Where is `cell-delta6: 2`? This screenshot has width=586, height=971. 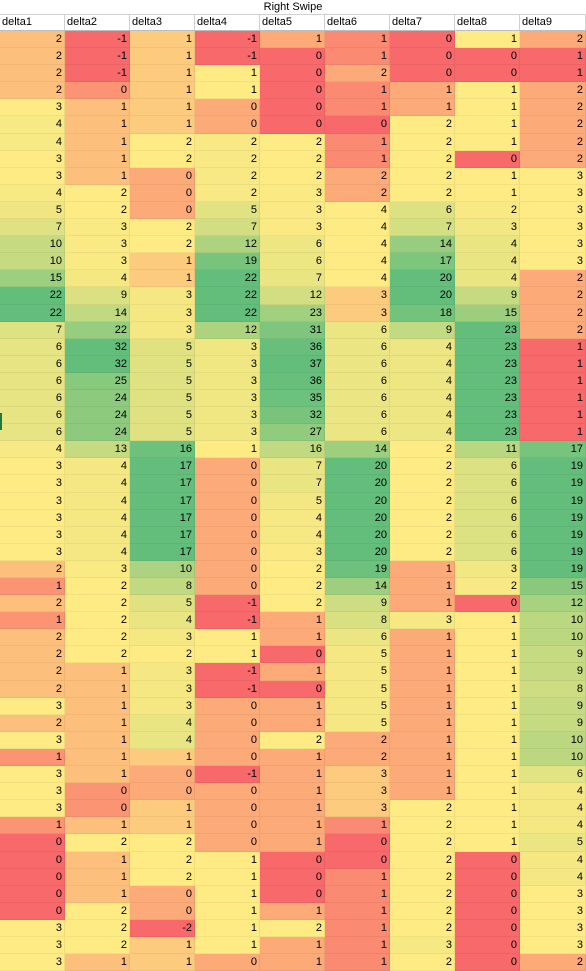 cell-delta6: 2 is located at coordinates (357, 74).